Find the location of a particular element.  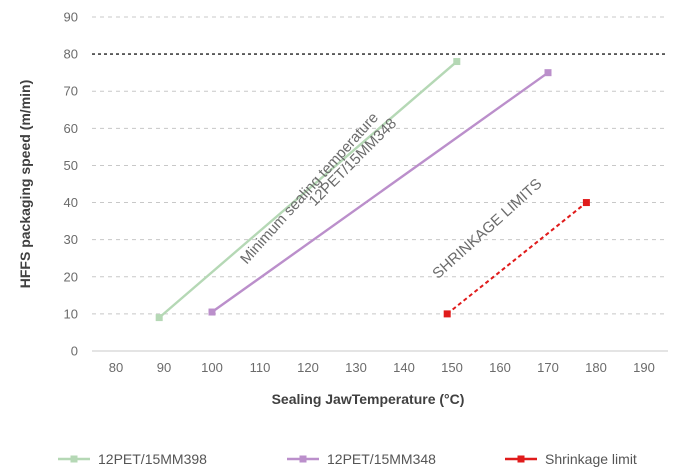

x-tick-labels: 80 90 100 110 120 130 140 150 160 170 180 190 is located at coordinates (382, 367).